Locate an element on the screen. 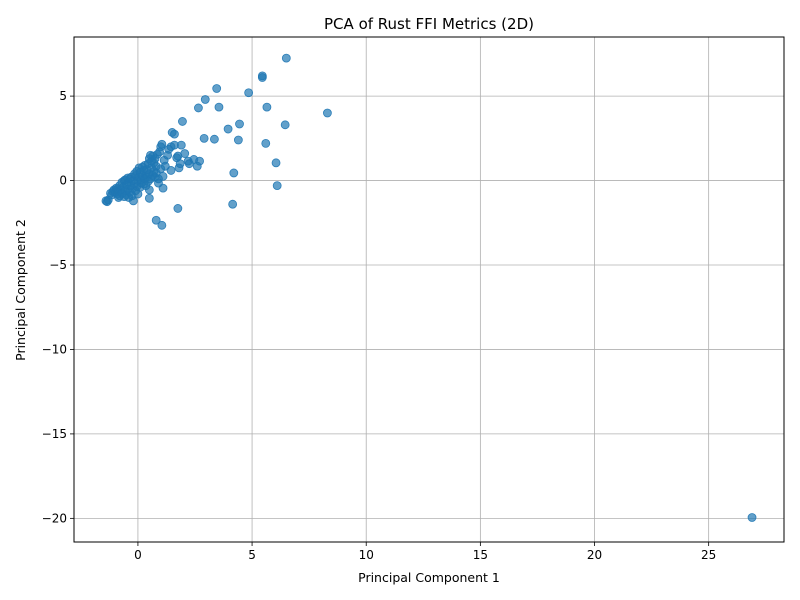 The width and height of the screenshot is (800, 600). chart-title: PCA of Rust FFI Metrics (2D) is located at coordinates (429, 24).